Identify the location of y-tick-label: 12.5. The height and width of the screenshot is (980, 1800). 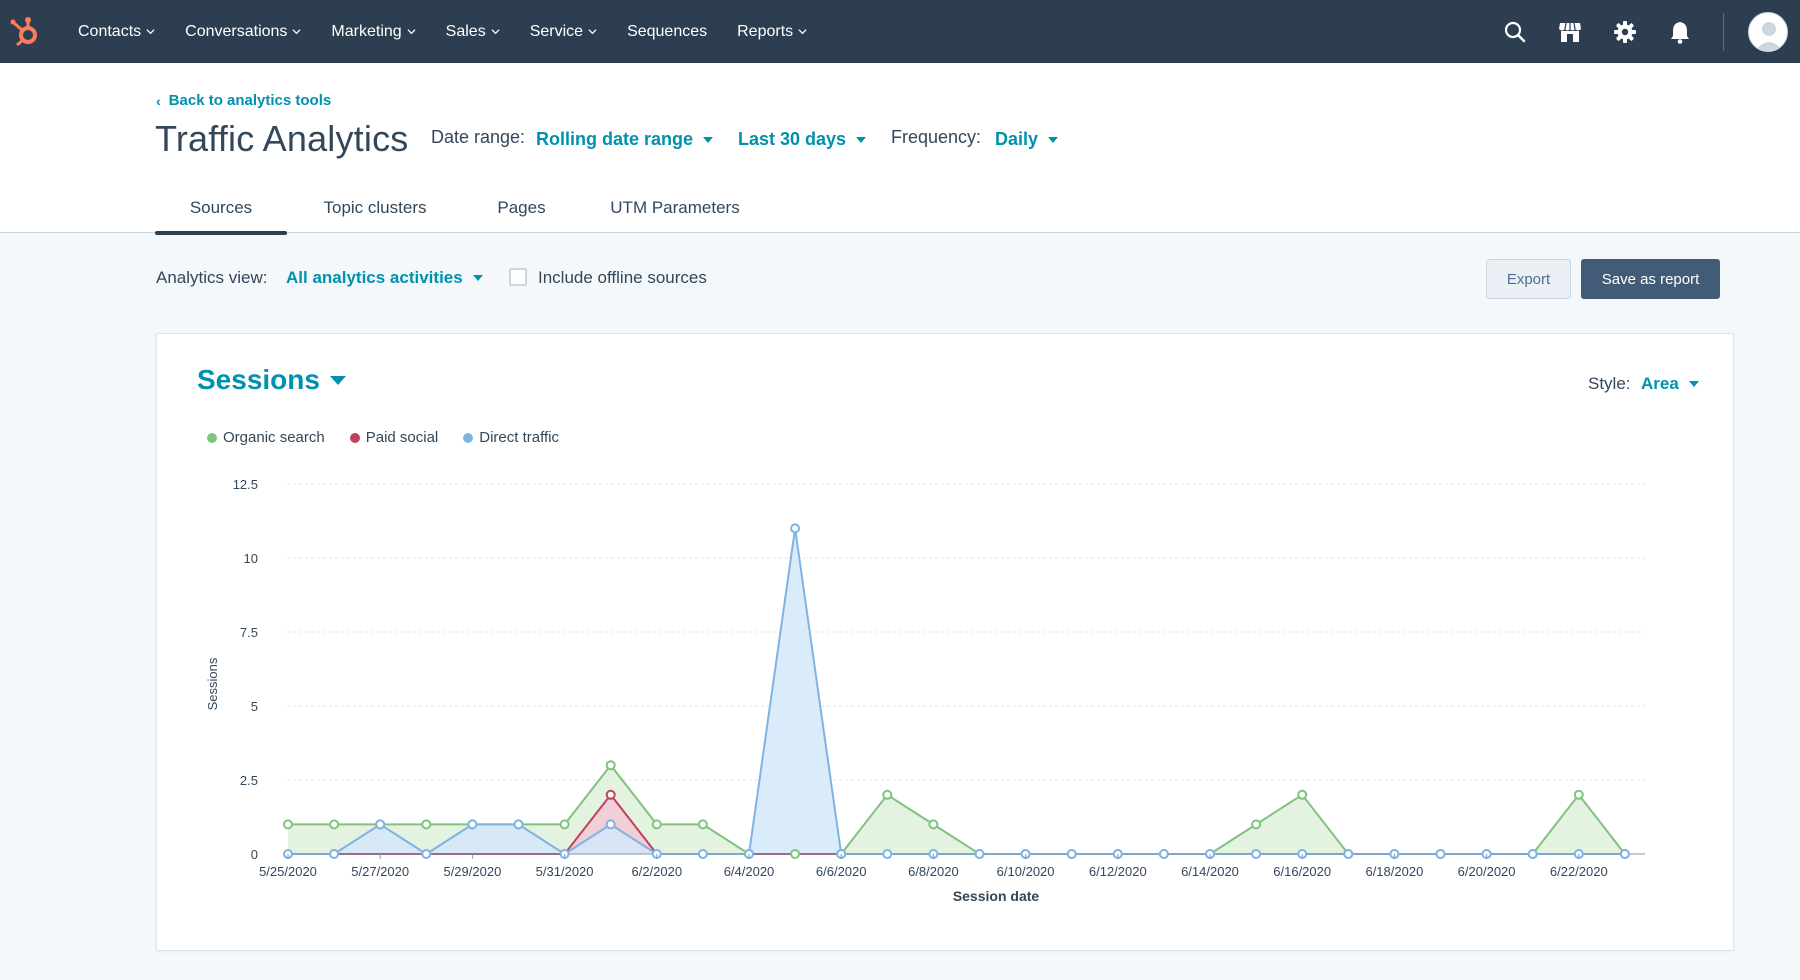
(245, 484).